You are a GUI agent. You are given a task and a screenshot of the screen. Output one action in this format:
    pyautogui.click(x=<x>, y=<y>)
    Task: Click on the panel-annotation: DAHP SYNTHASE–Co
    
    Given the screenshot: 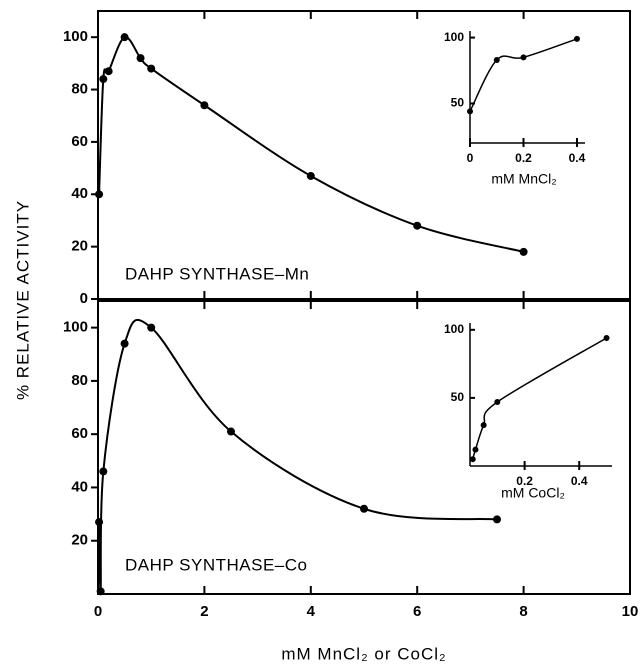 What is the action you would take?
    pyautogui.click(x=216, y=564)
    